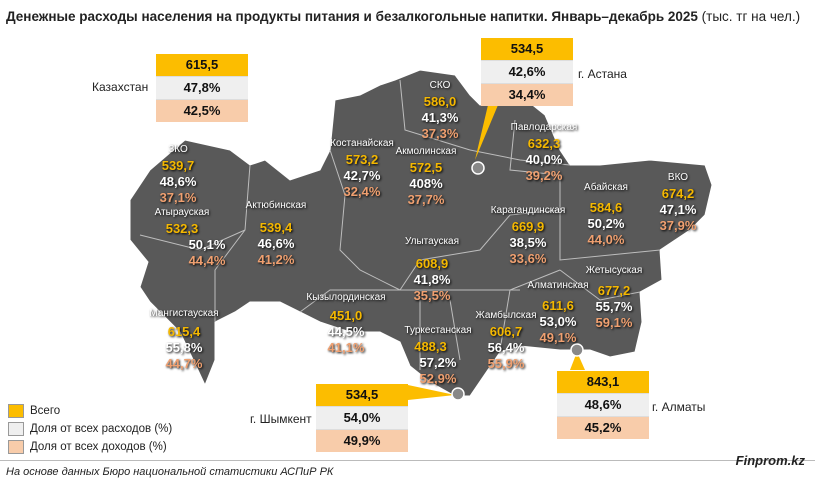 This screenshot has width=815, height=489. I want to click on income-share: 44,7%, so click(184, 363).